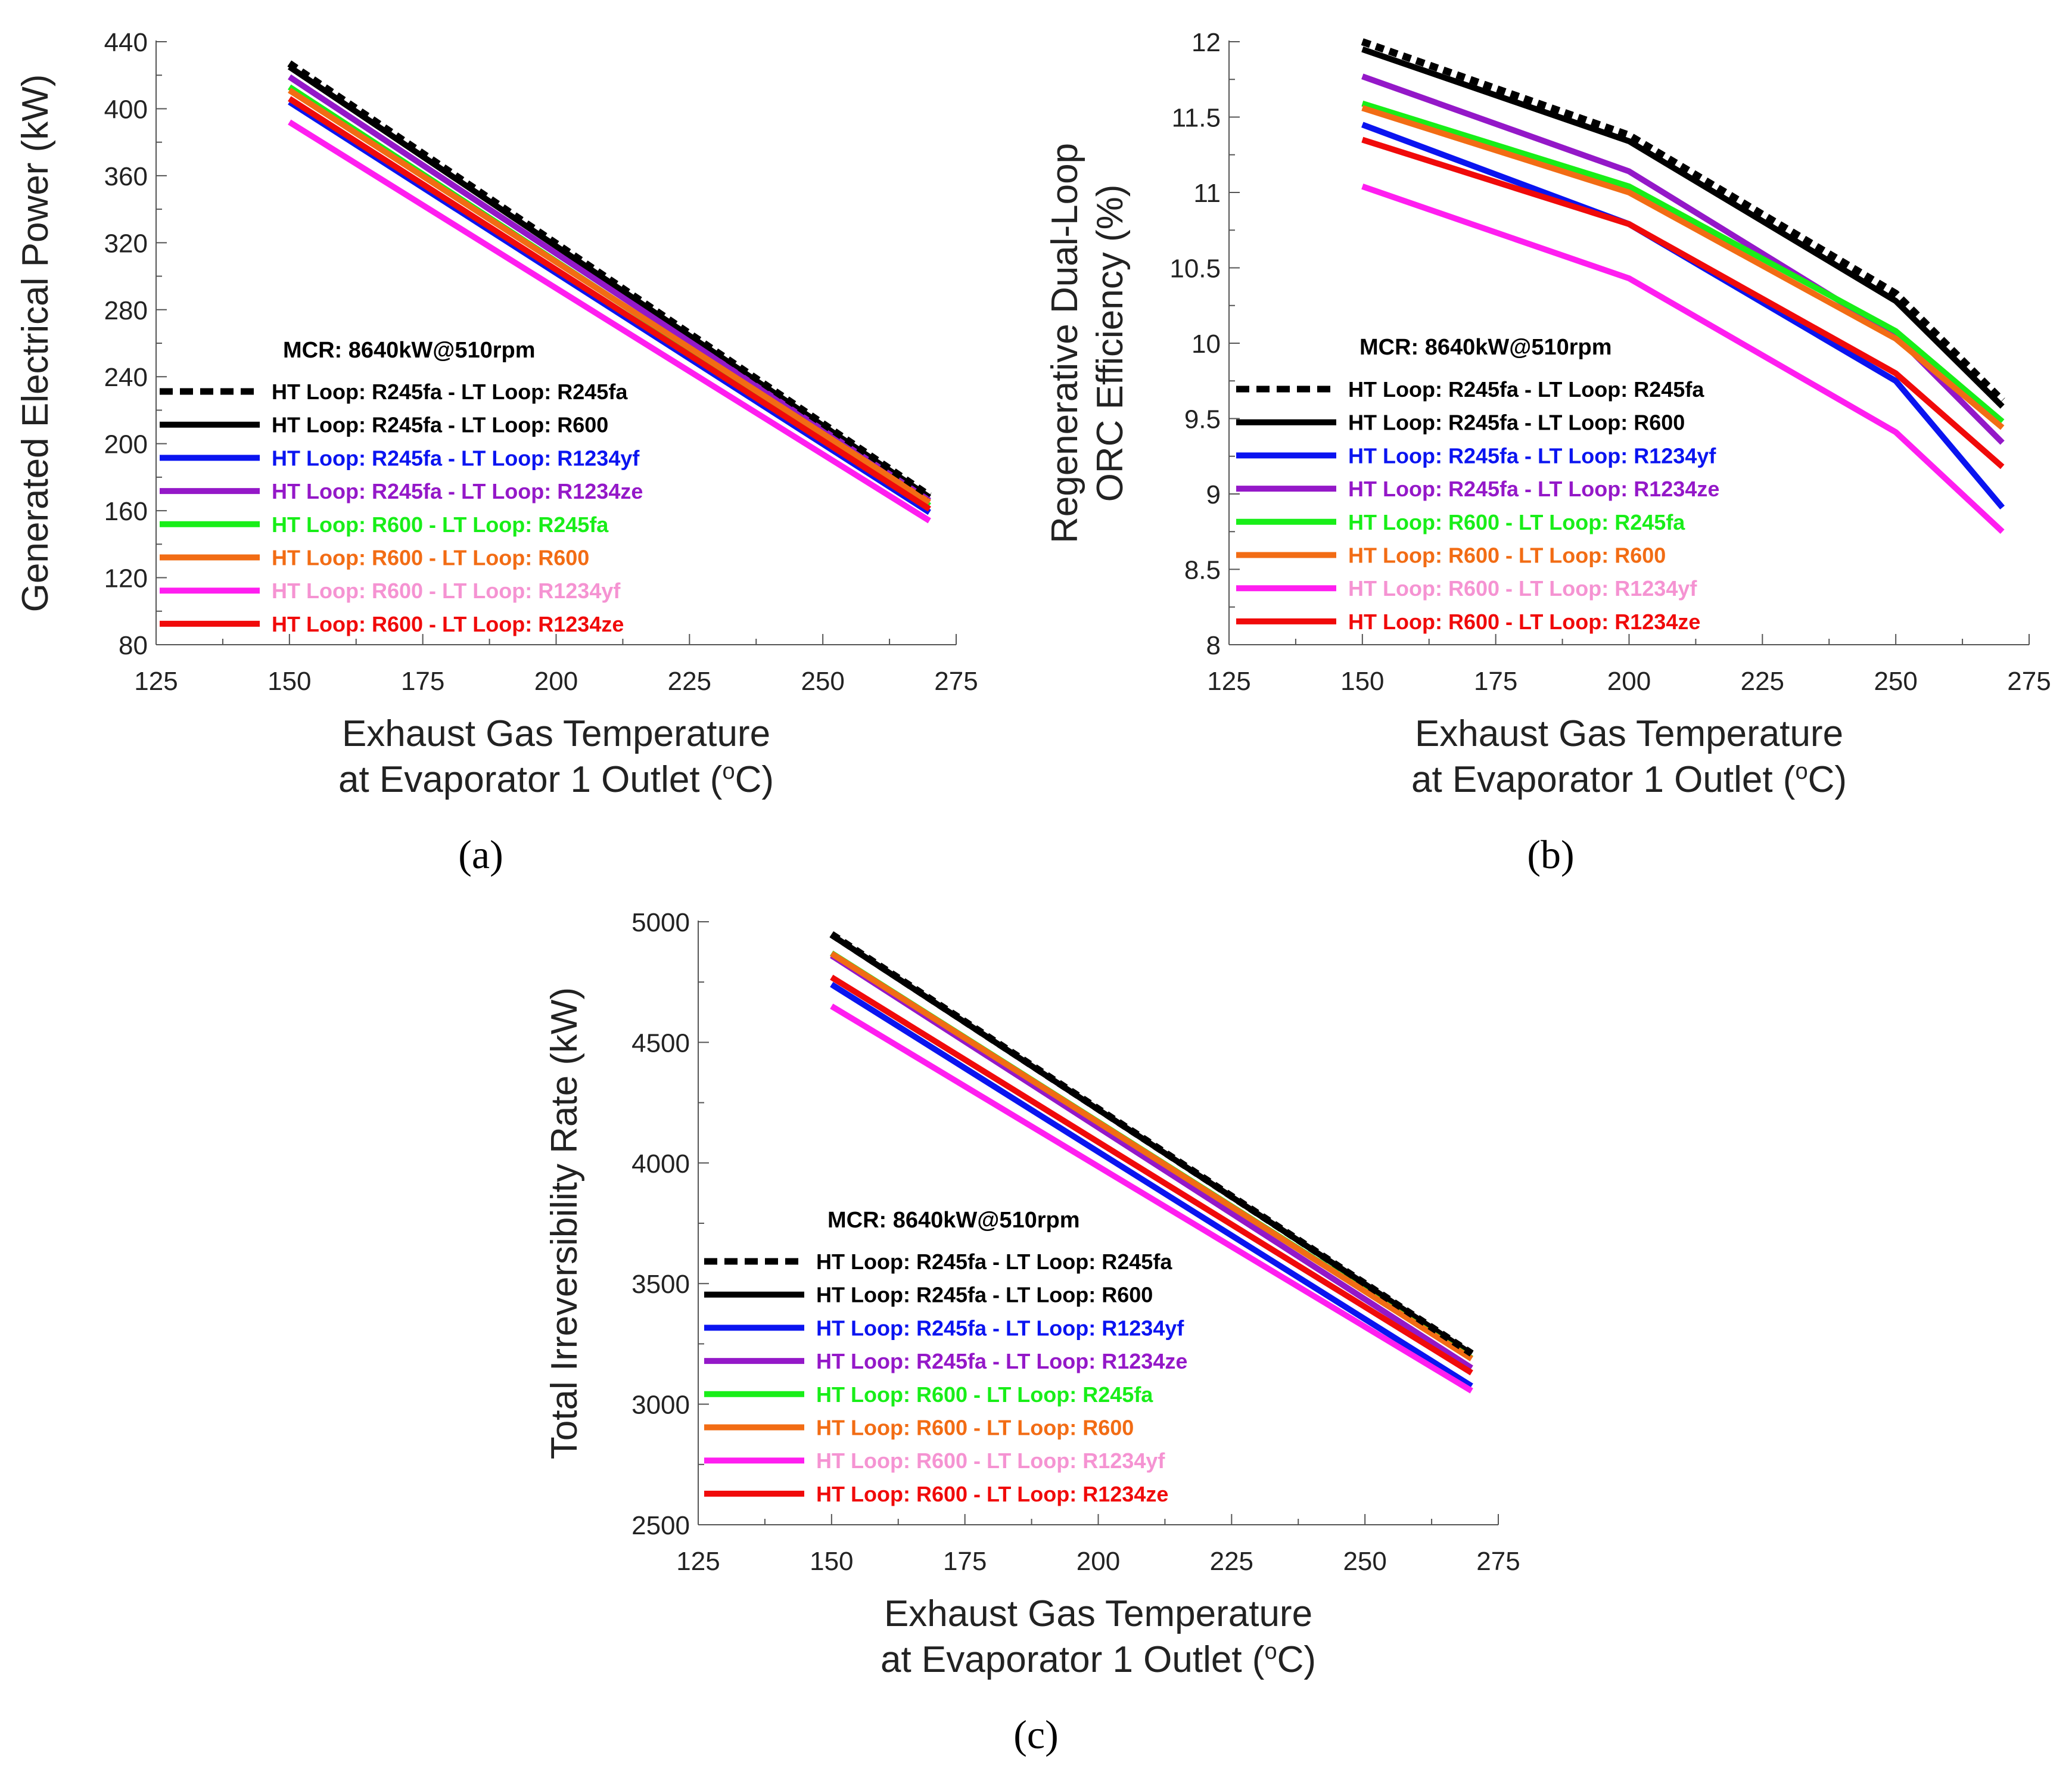 This screenshot has height=1775, width=2072. Describe the element at coordinates (1516, 522) in the screenshot. I see `legend-label-b-5: HT Loop: R600 - LT Loop: R245fa` at that location.